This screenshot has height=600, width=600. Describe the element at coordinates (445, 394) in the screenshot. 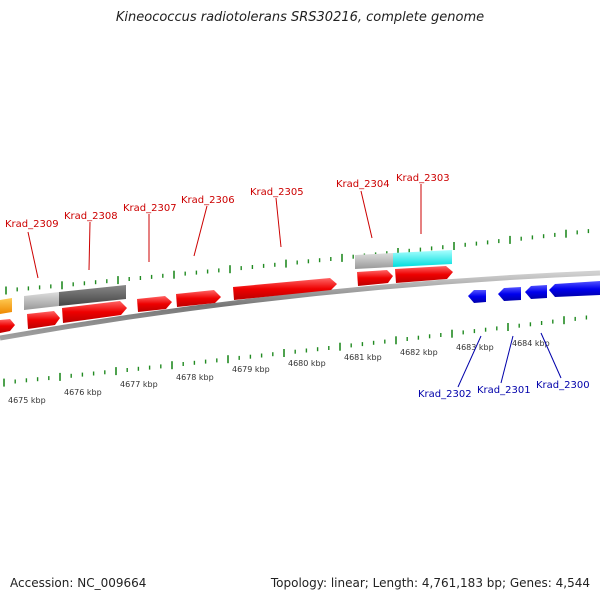

I see `gene-label-krad-2302: Krad_2302` at that location.